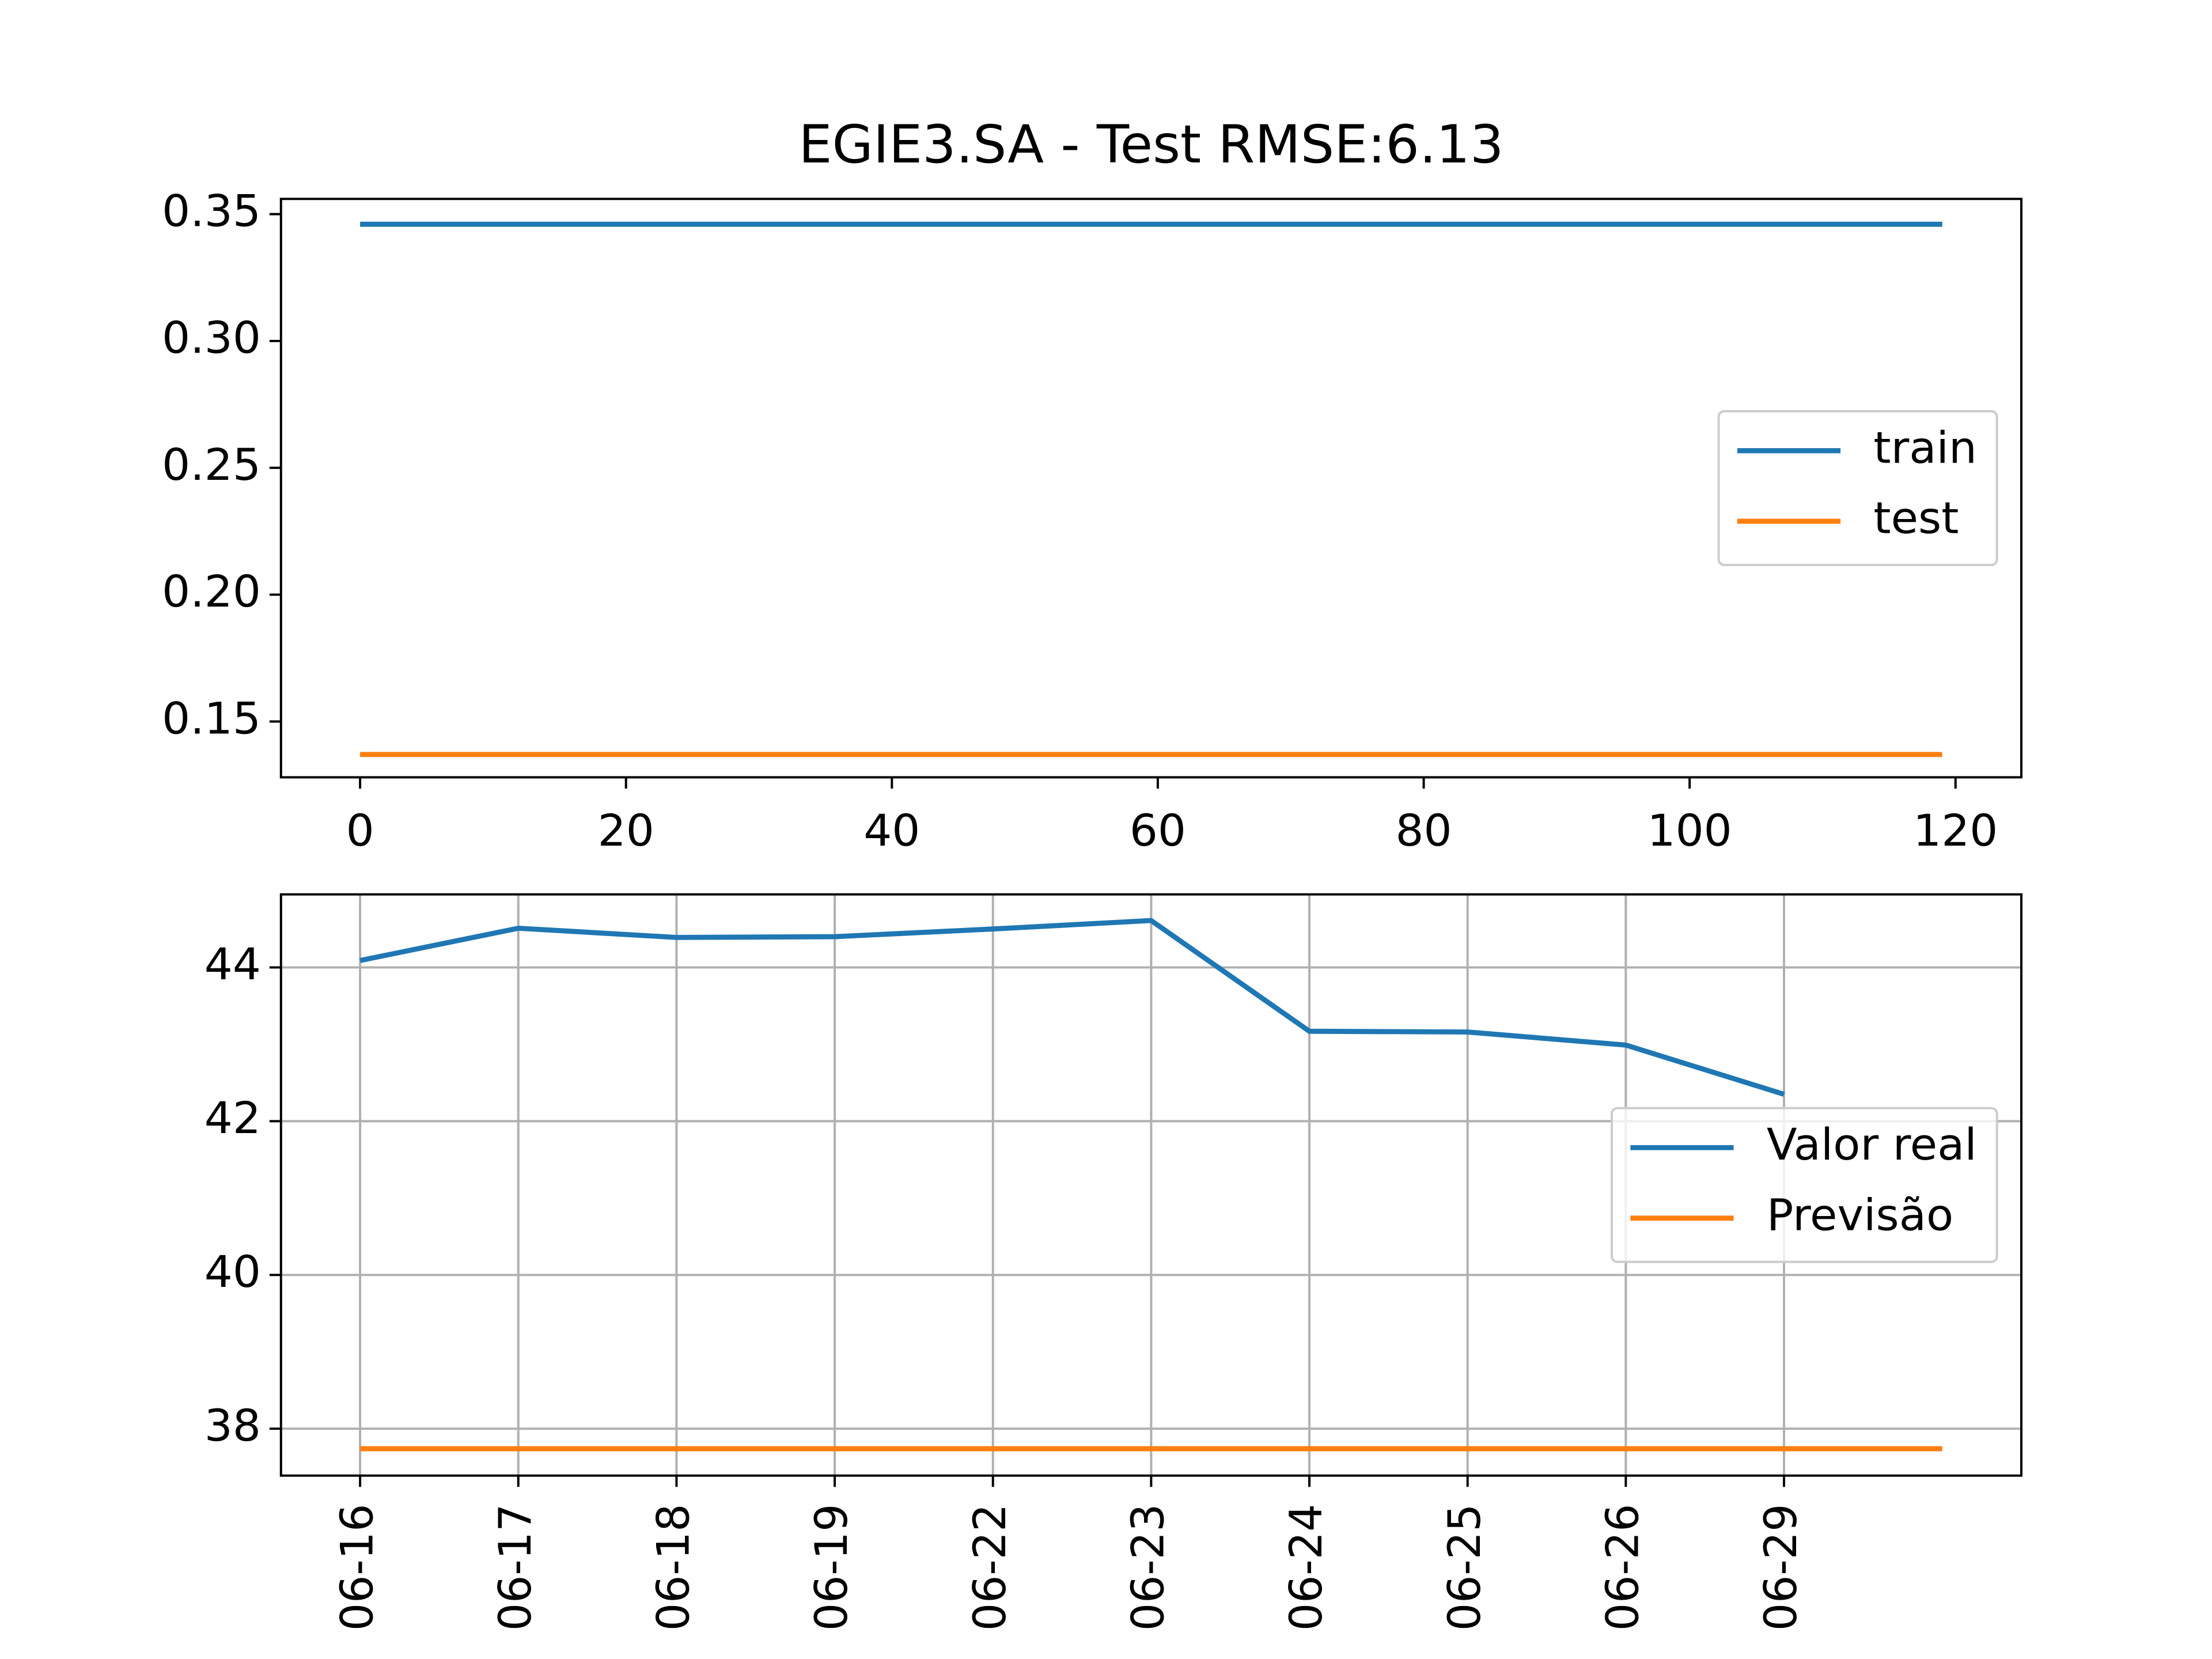 This screenshot has height=1659, width=2212. What do you see at coordinates (1955, 831) in the screenshot?
I see `x-tick-label: 120` at bounding box center [1955, 831].